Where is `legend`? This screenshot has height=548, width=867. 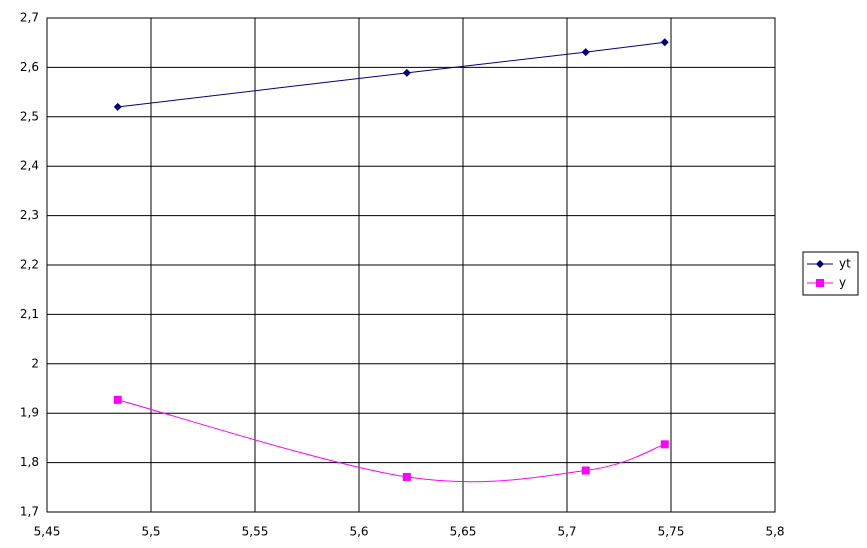
legend is located at coordinates (830, 273).